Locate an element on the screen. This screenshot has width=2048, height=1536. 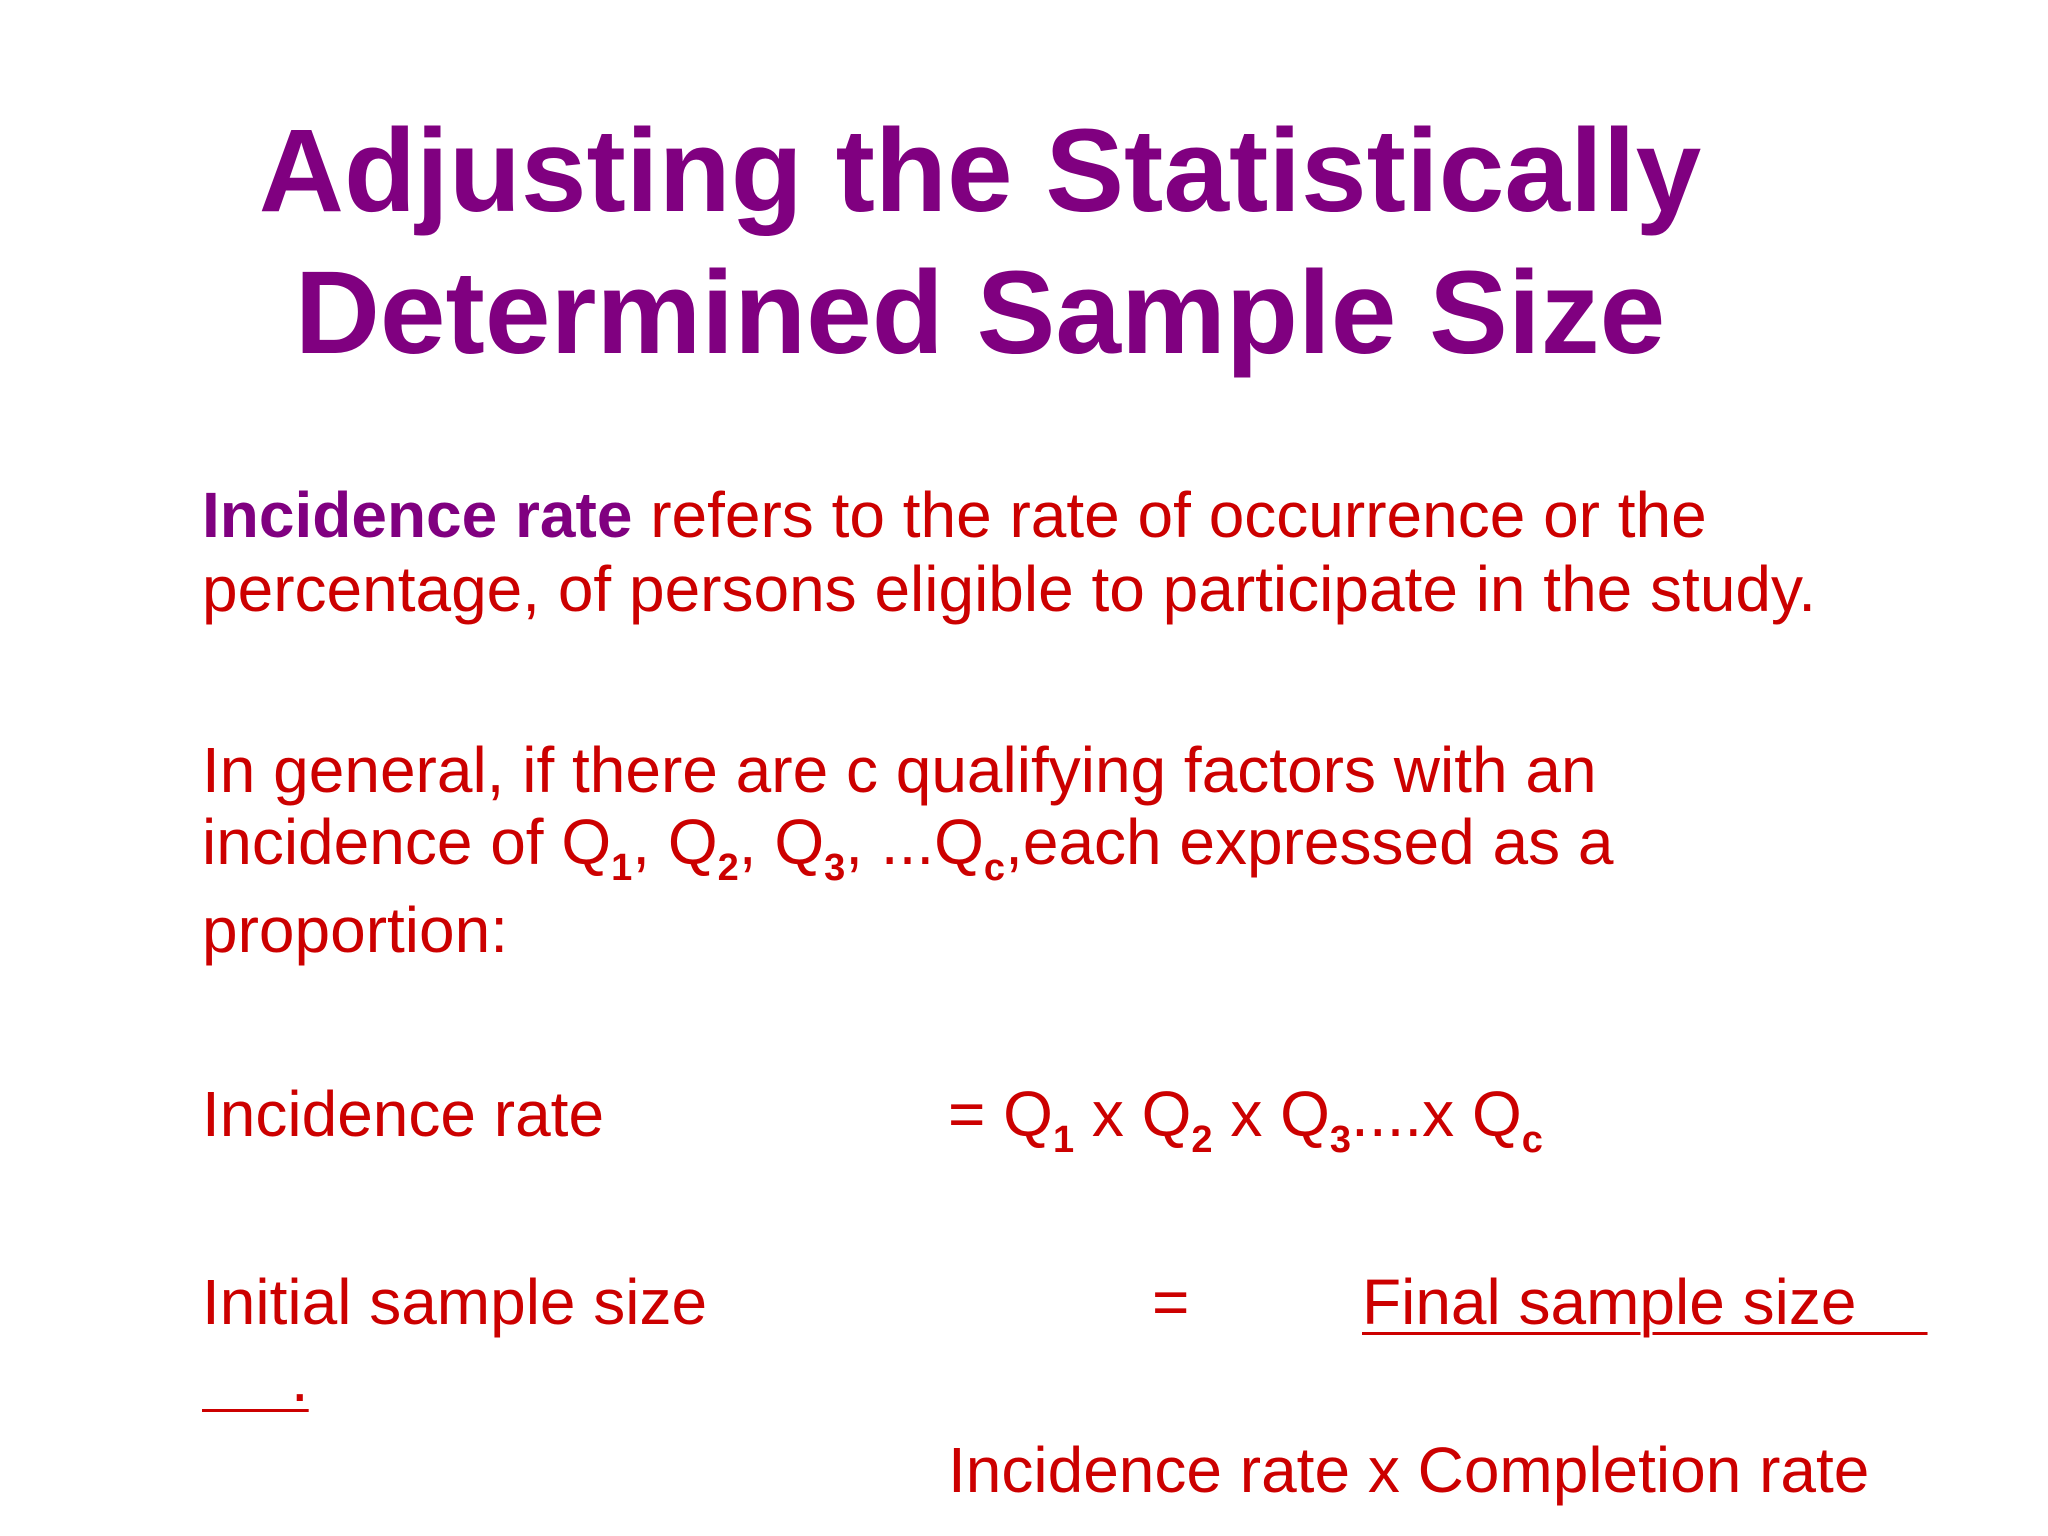
formula-1-times-2: x Q is located at coordinates (1271, 1114).